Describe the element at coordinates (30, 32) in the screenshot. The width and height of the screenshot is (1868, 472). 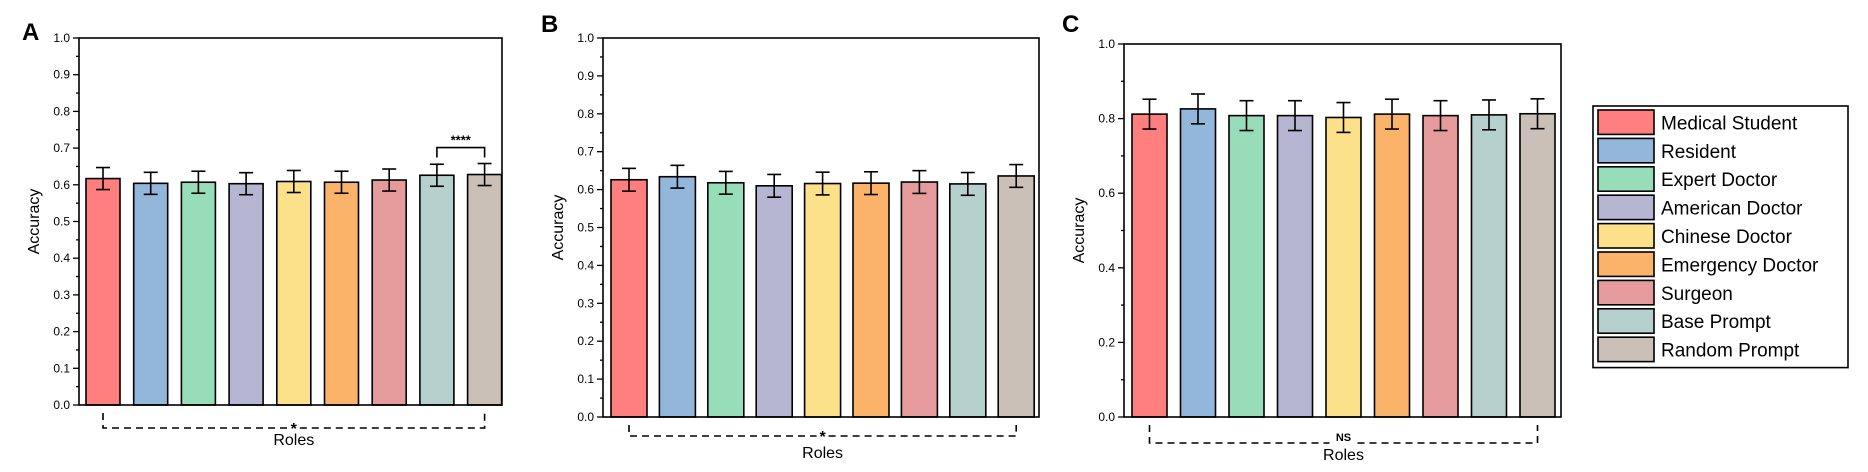
I see `panel-letter: A` at that location.